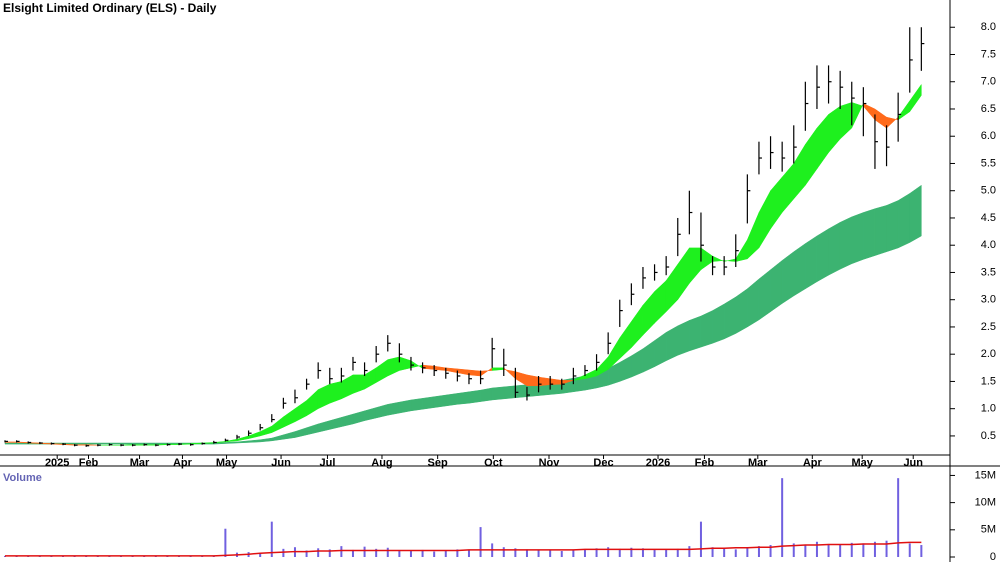 This screenshot has width=1000, height=562. I want to click on y-tick-label: 3.0, so click(988, 300).